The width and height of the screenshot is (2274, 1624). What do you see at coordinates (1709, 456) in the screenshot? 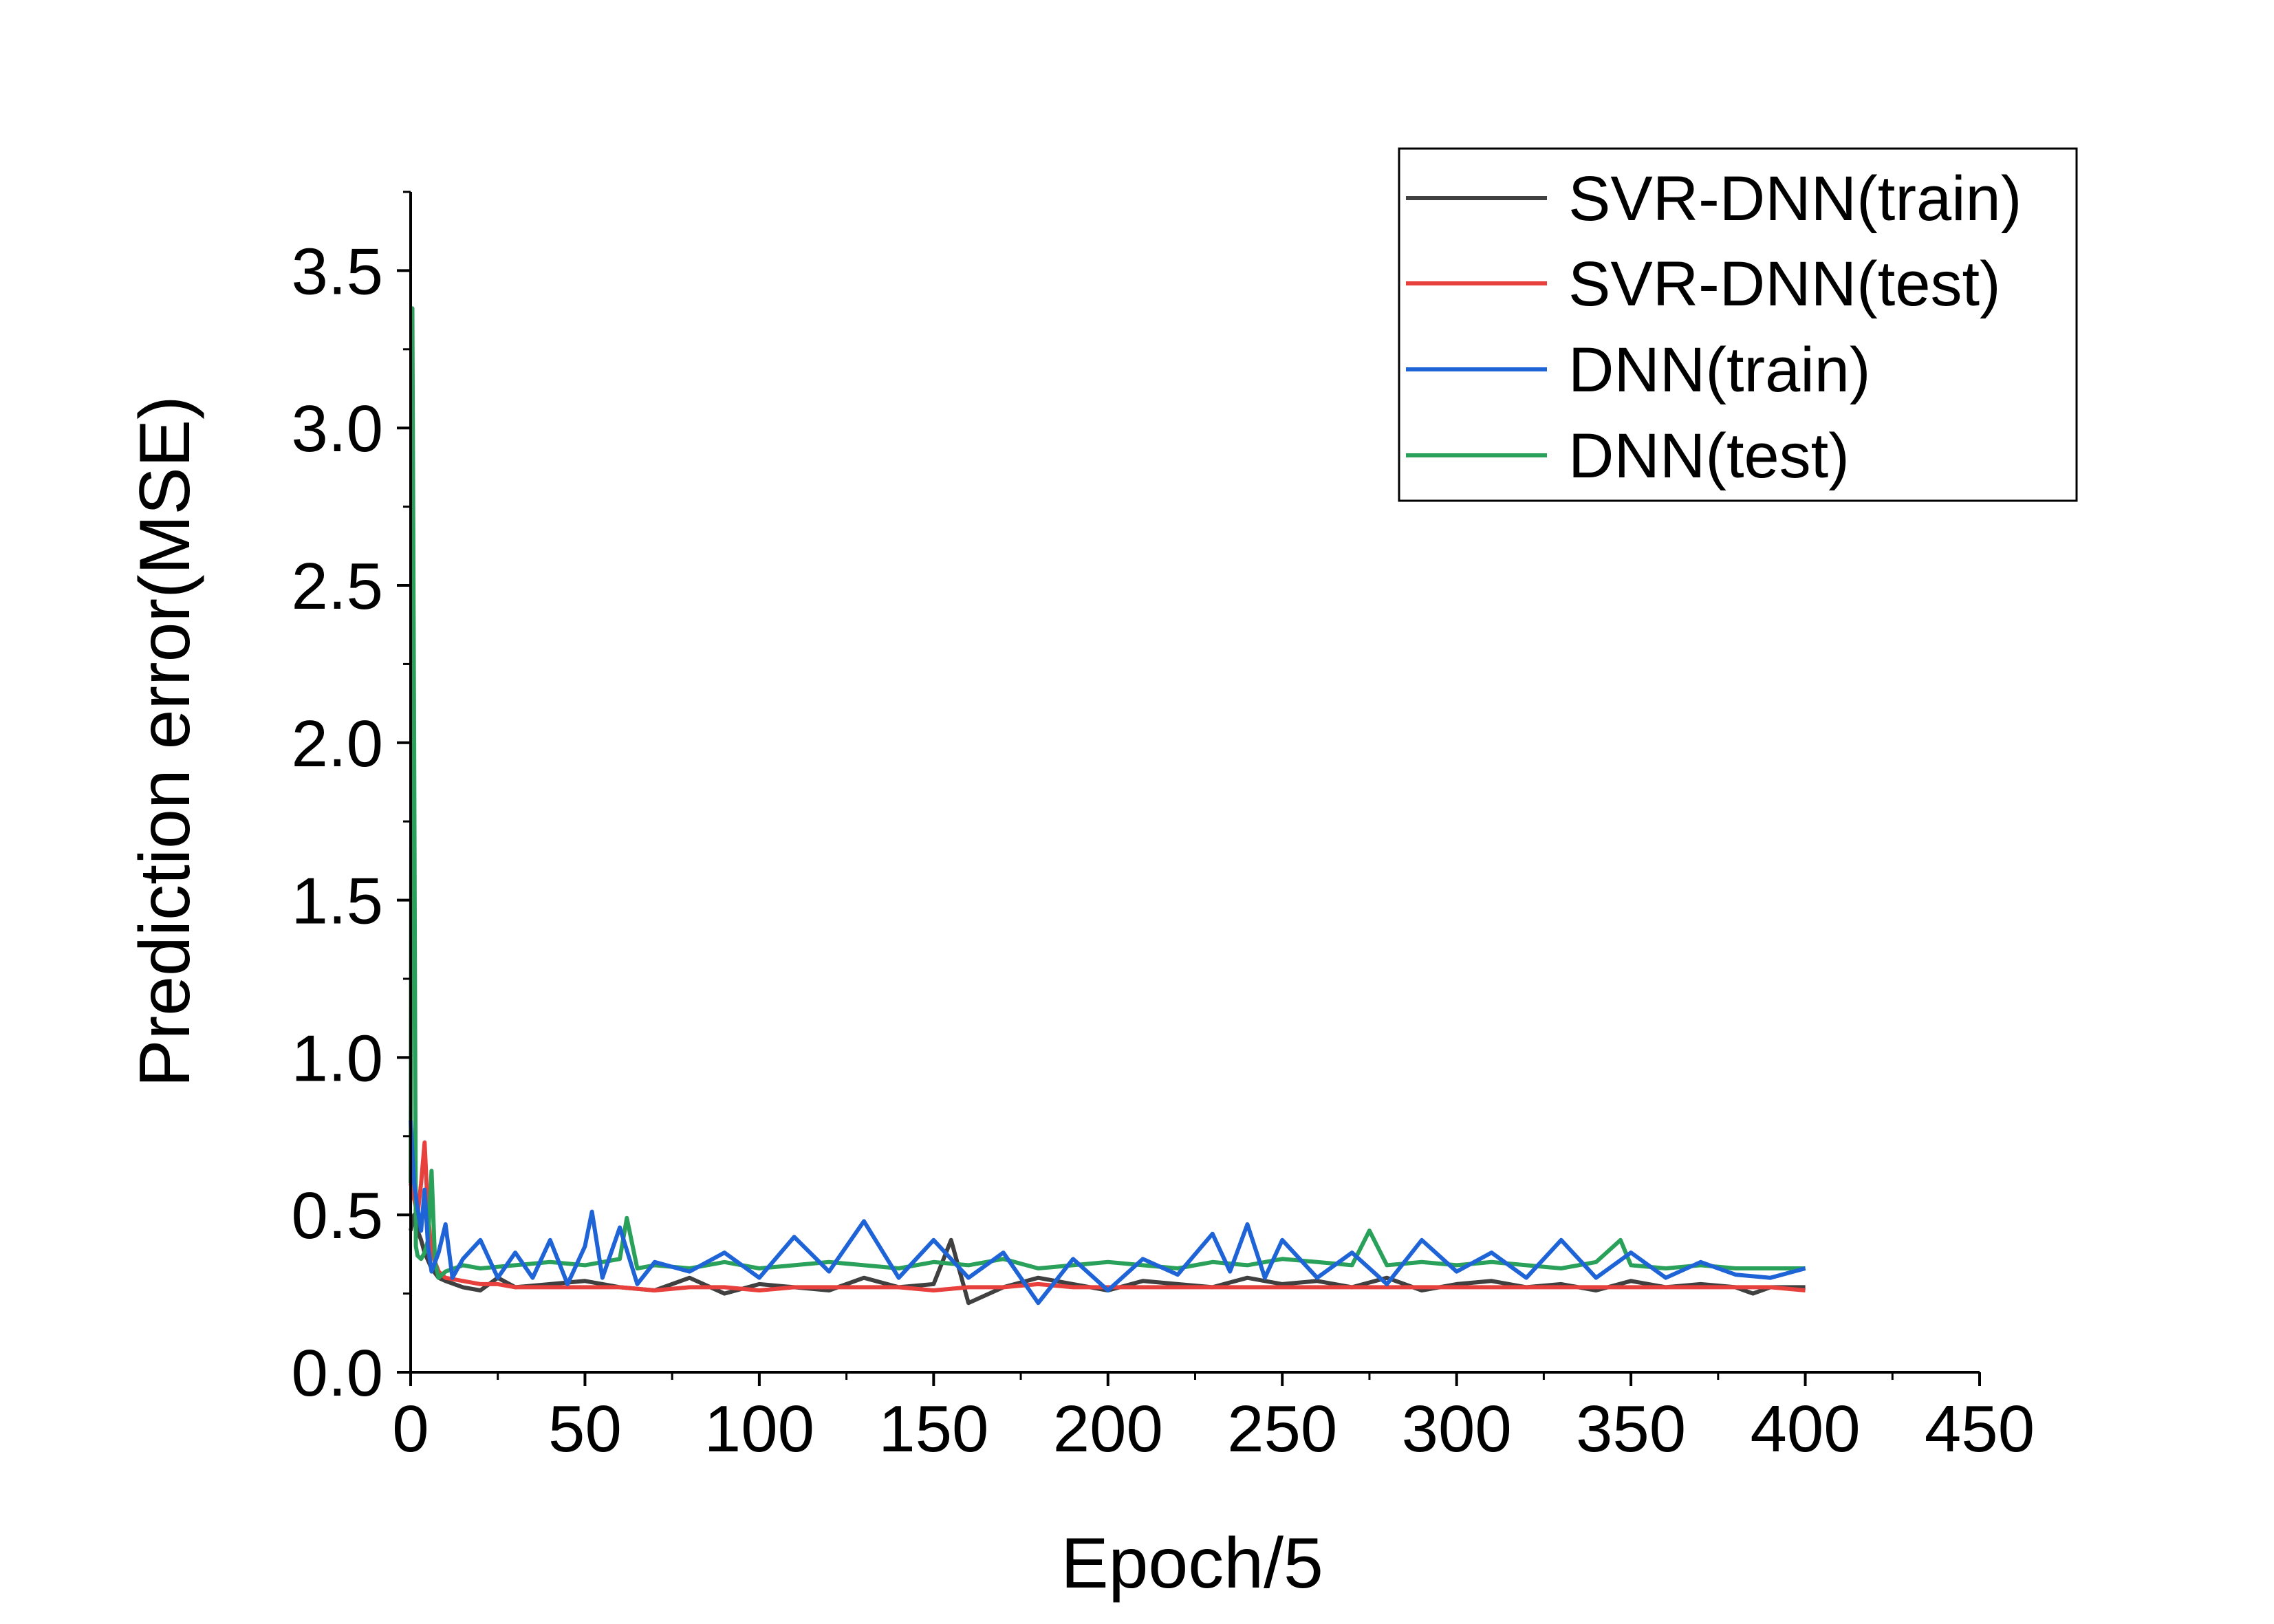
I see `legend-label-dnn-test: DNN(test)` at bounding box center [1709, 456].